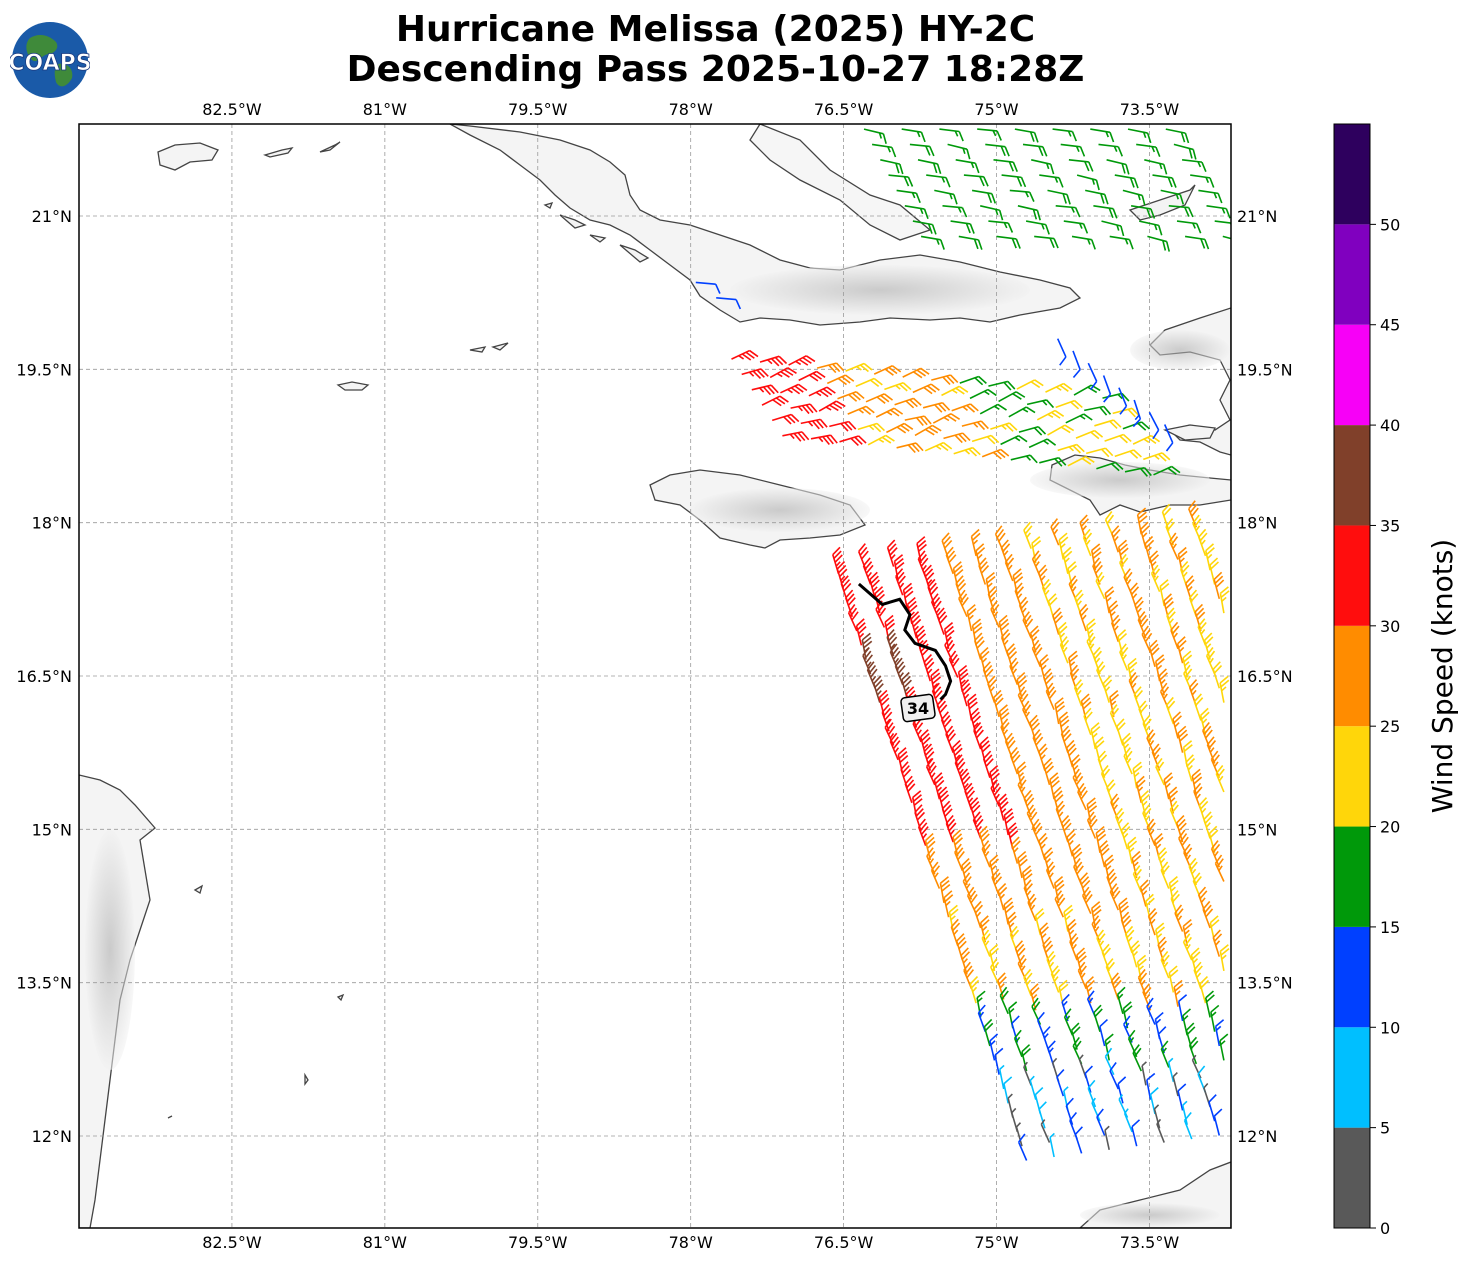 This screenshot has height=1264, width=1471. Describe the element at coordinates (52, 523) in the screenshot. I see `lat-tick-label-left: 18°N` at that location.